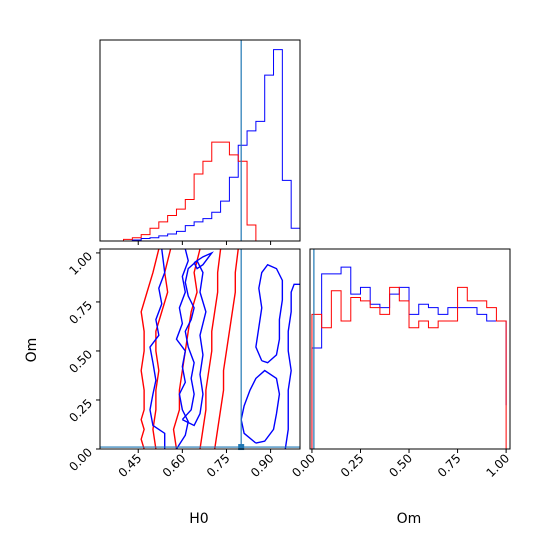  What do you see at coordinates (262, 465) in the screenshot?
I see `contour-x-tick-label: 0.90` at bounding box center [262, 465].